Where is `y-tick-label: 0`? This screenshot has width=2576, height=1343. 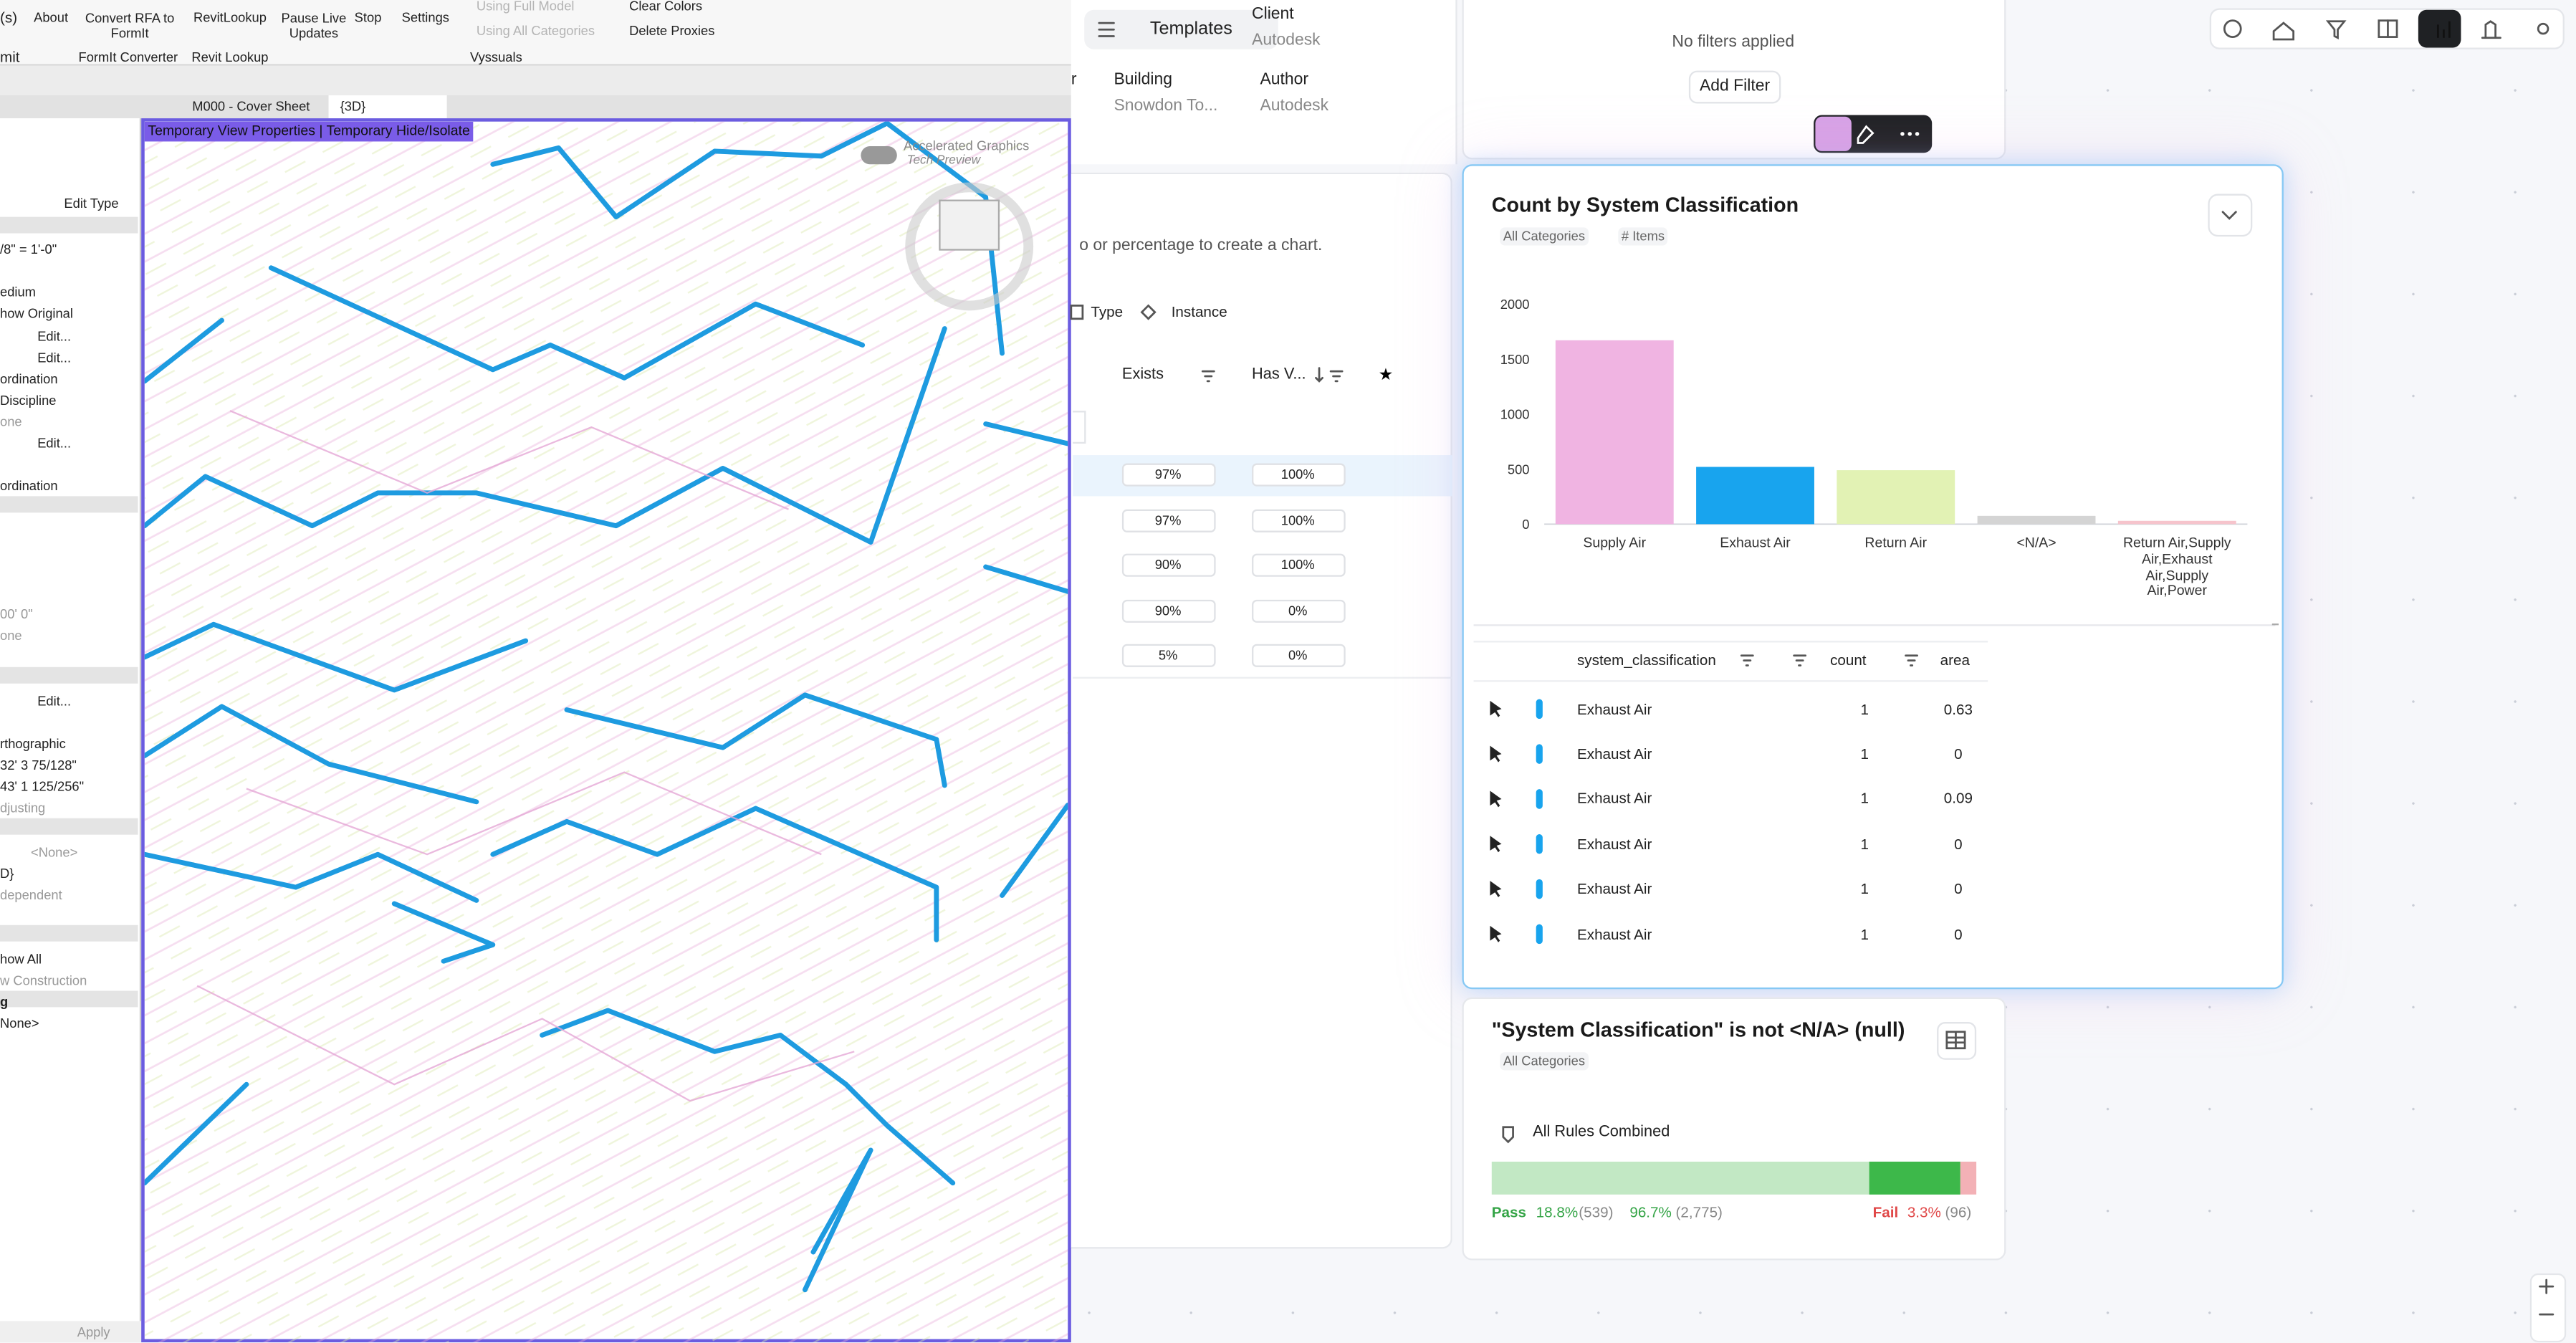 y-tick-label: 0 is located at coordinates (1525, 524).